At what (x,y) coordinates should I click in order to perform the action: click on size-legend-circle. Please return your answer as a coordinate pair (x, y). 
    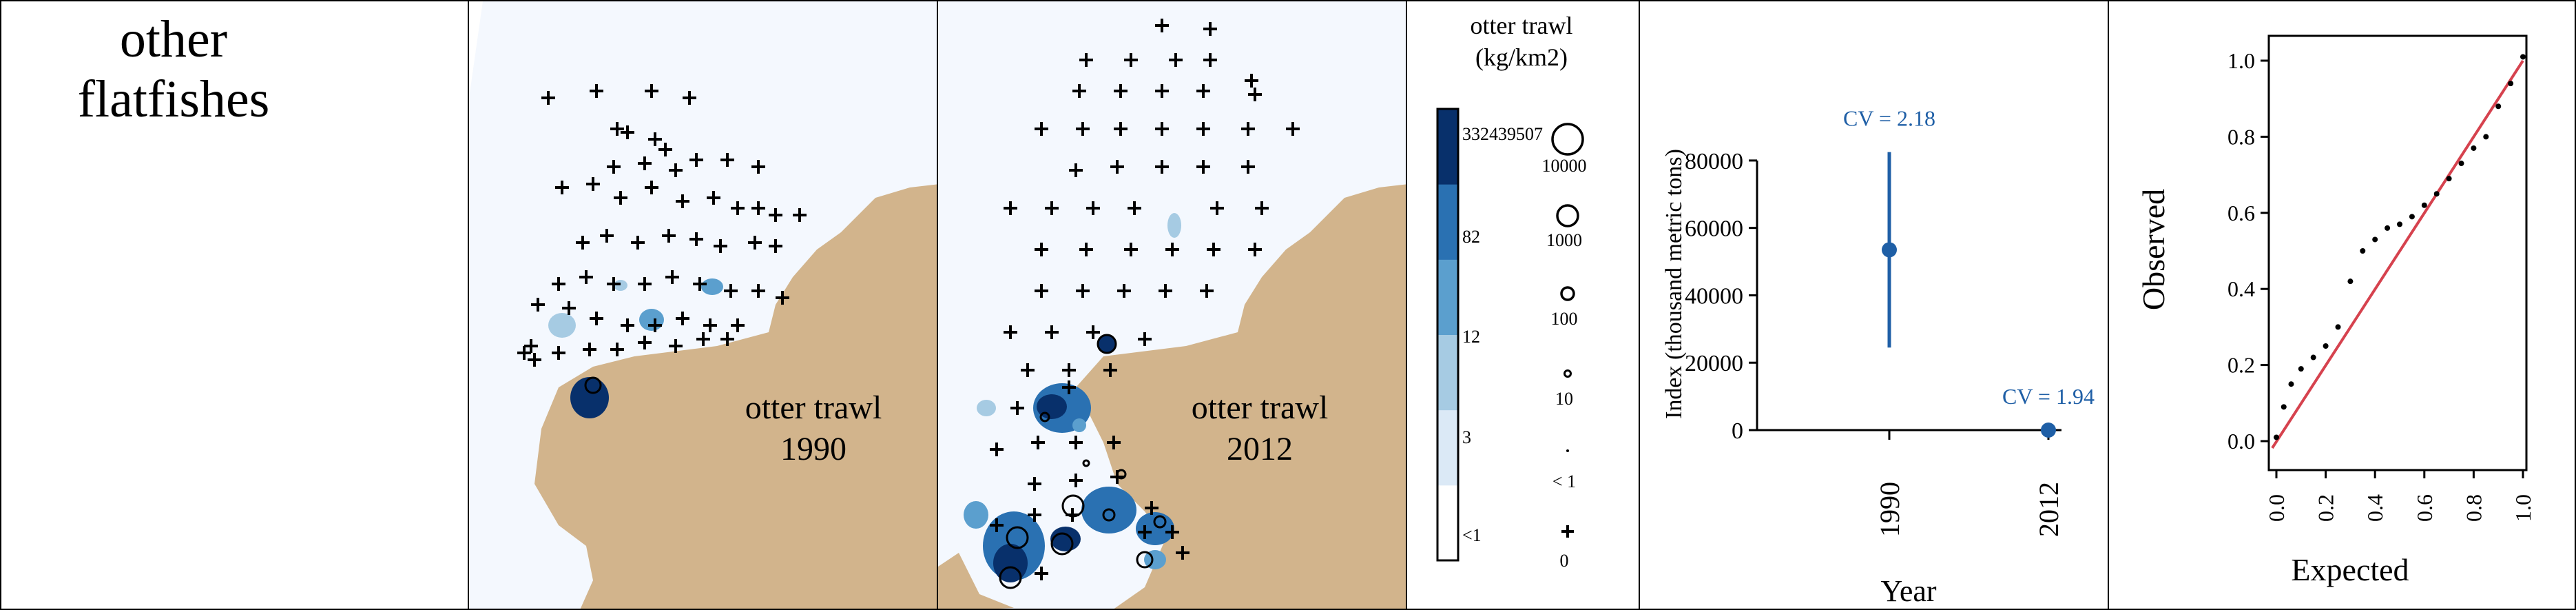
    Looking at the image, I should click on (1567, 139).